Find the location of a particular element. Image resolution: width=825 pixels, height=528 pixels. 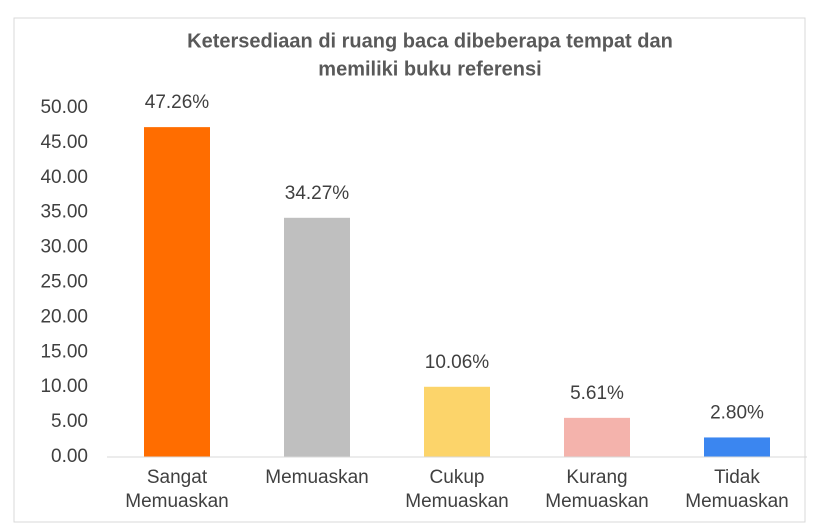

x-tick-label: Tidak Memuaskan is located at coordinates (737, 489).